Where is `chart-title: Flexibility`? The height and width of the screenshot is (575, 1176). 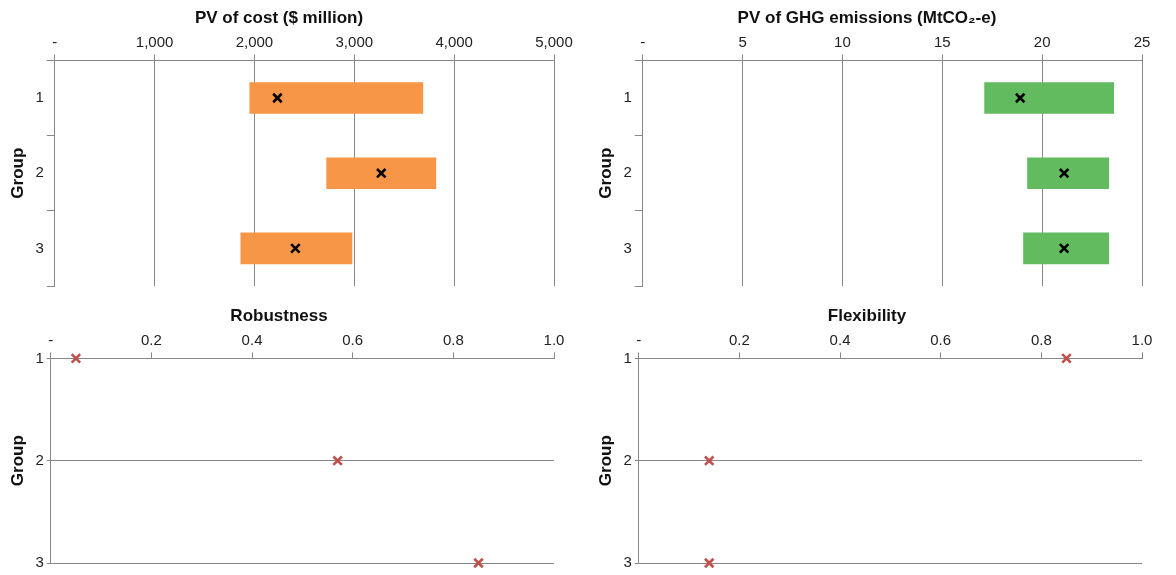
chart-title: Flexibility is located at coordinates (867, 315).